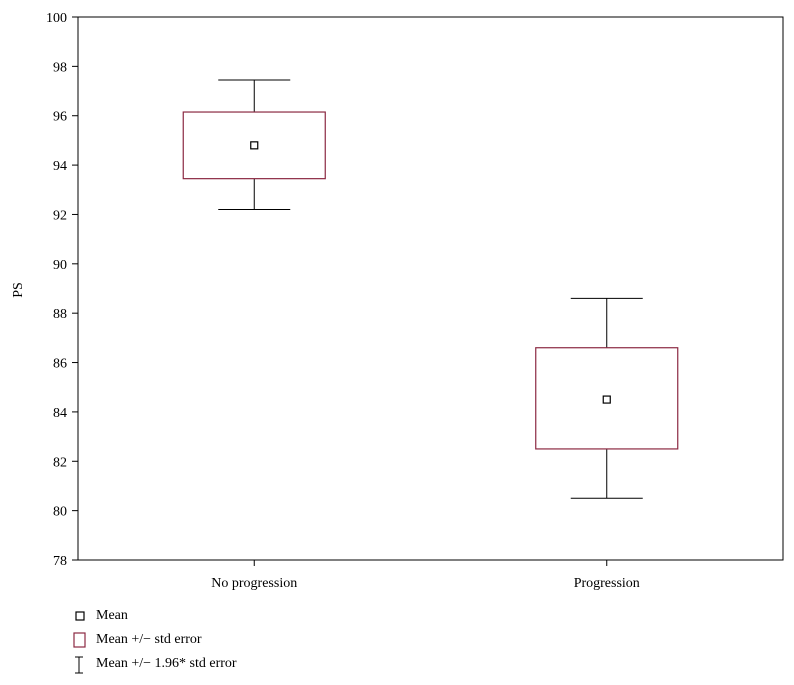  I want to click on y-tick-label: 98, so click(60, 67).